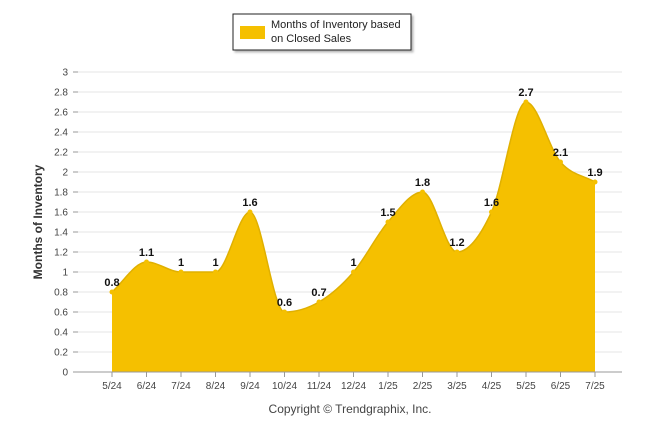 This screenshot has height=434, width=646. Describe the element at coordinates (61, 253) in the screenshot. I see `y-tick-label: 1.2` at that location.